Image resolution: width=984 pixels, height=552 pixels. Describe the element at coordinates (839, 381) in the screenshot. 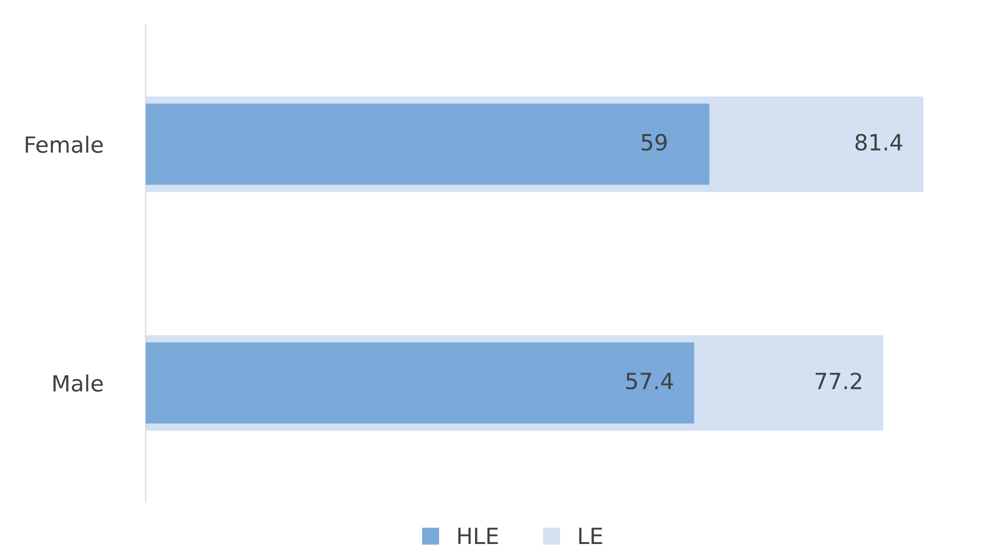

I see `data-label: 77.2` at that location.